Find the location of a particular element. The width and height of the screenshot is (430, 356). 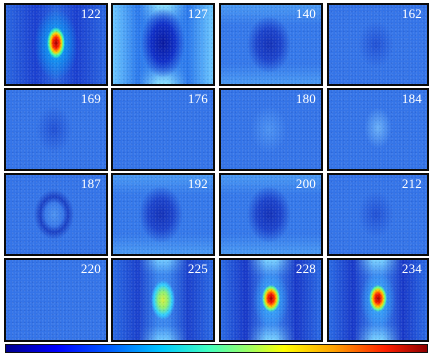

image-panel: 234 is located at coordinates (378, 300).